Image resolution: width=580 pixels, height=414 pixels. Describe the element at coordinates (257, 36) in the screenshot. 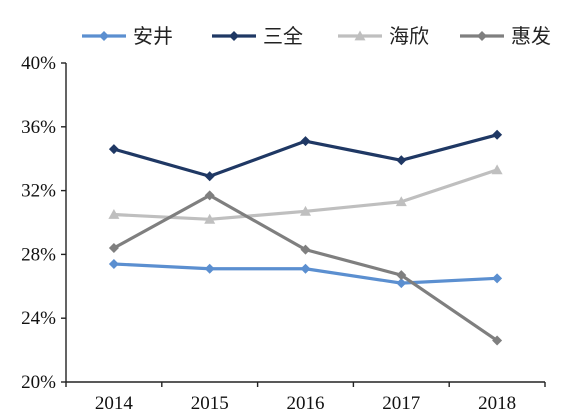

I see `legend-item: 三全` at that location.